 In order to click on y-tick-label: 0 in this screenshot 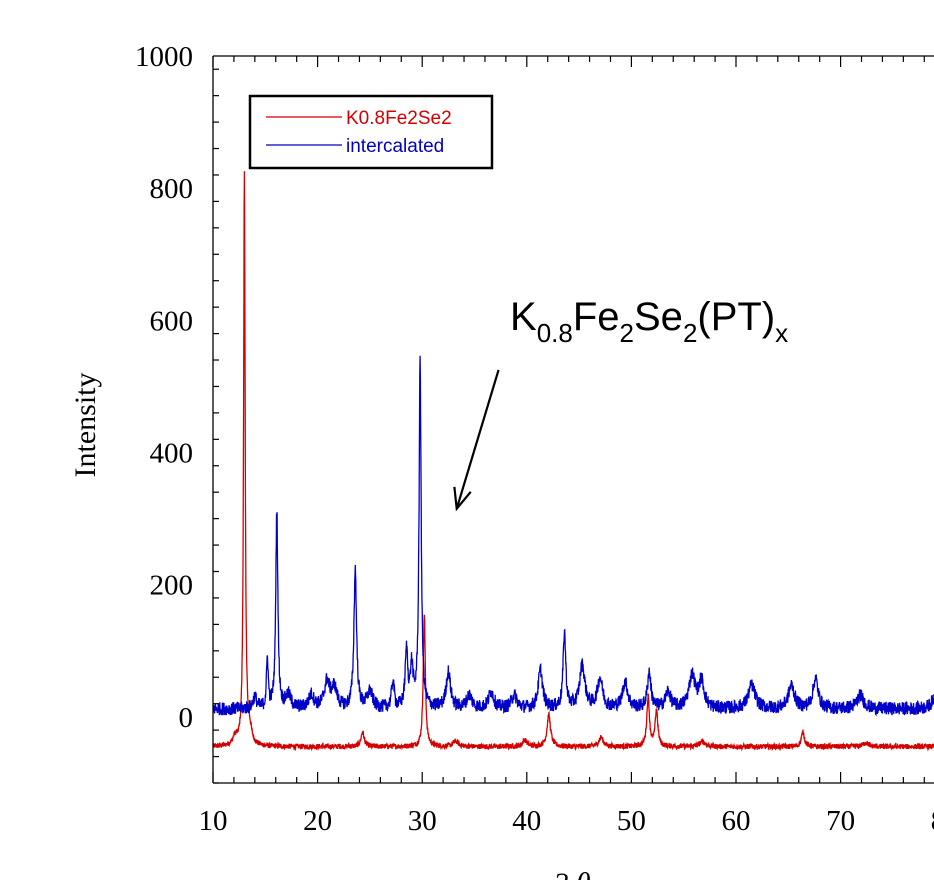, I will do `click(186, 718)`.